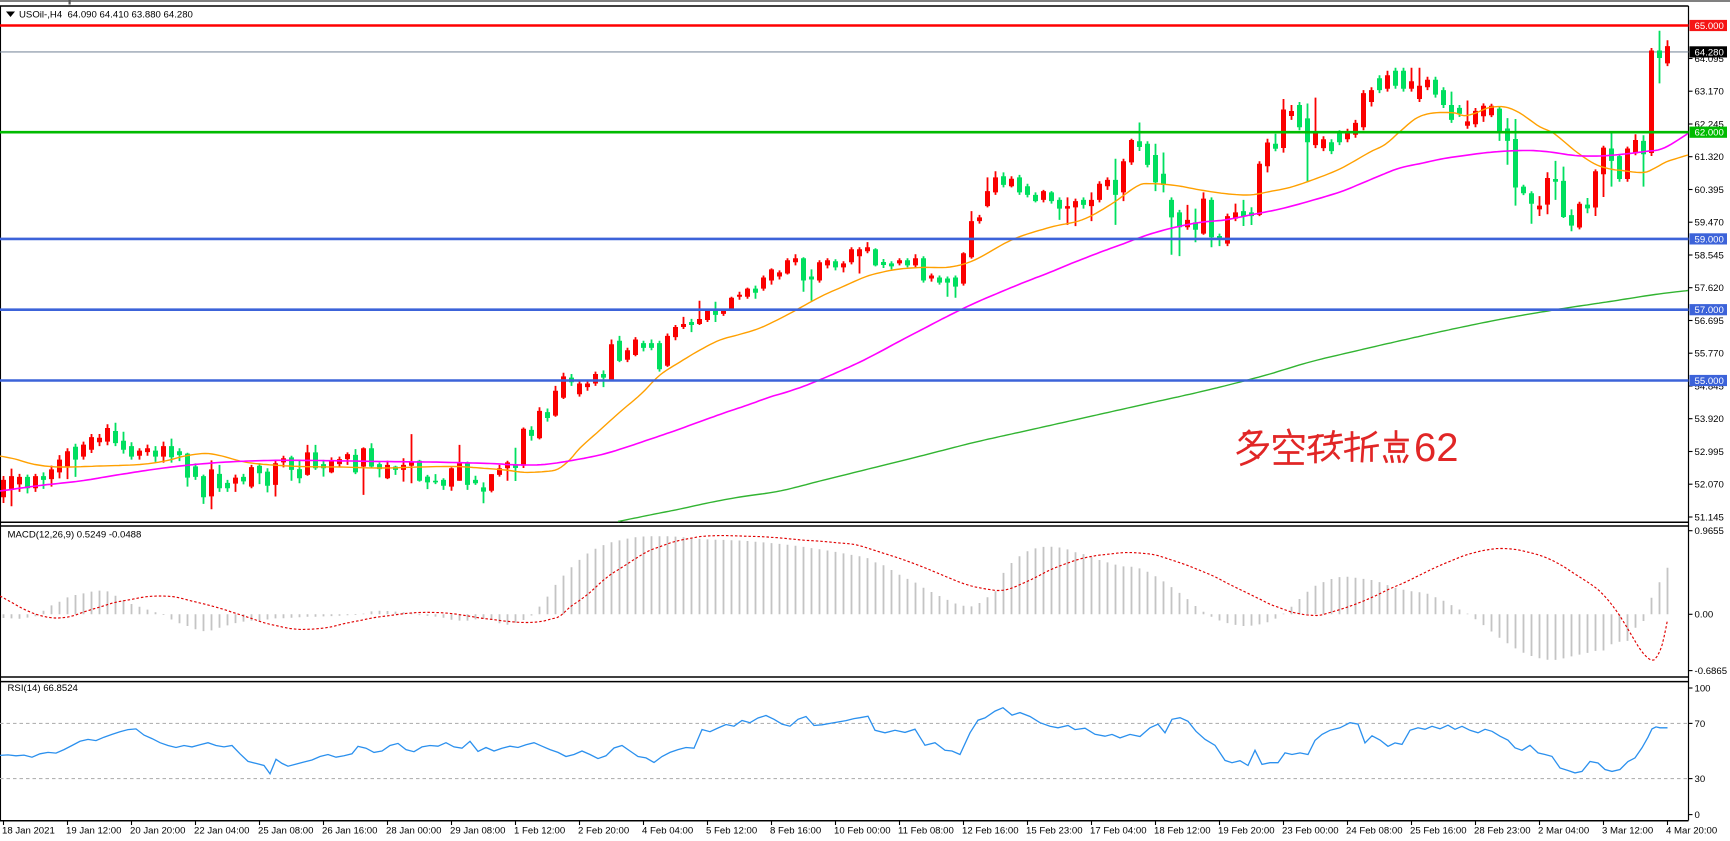 The width and height of the screenshot is (1730, 841). What do you see at coordinates (1118, 831) in the screenshot?
I see `svg-text: 17 Feb 04:00` at bounding box center [1118, 831].